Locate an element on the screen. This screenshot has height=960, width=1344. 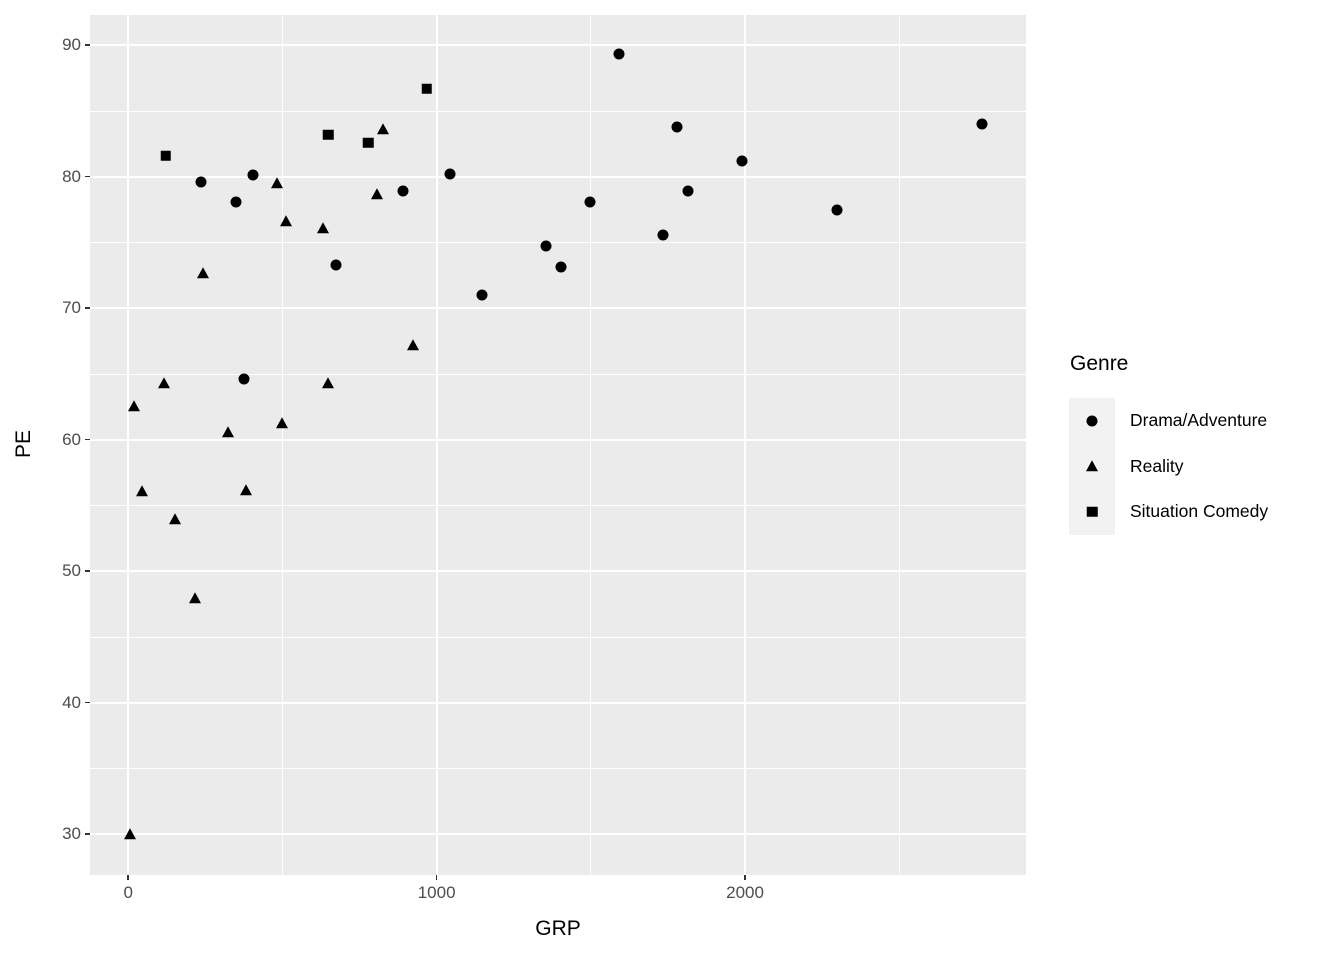
triangle-legend-key-icon is located at coordinates (1092, 466).